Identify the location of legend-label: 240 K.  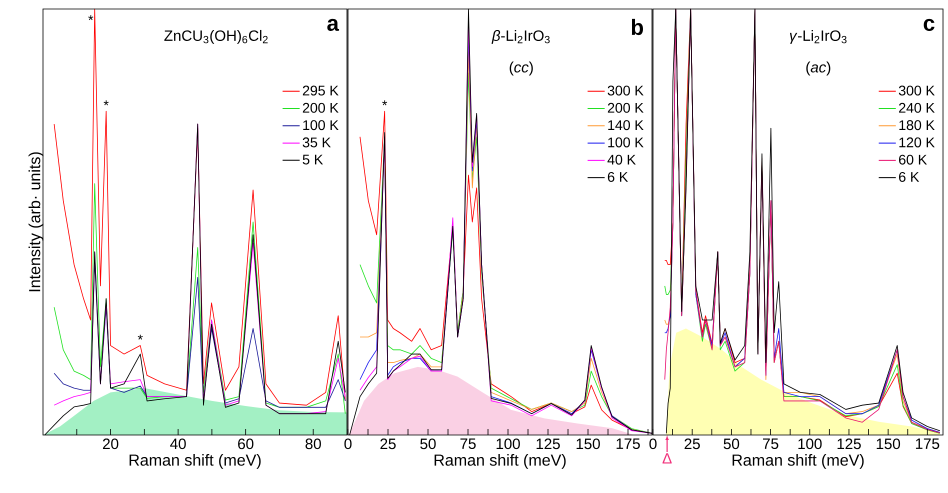
(917, 107).